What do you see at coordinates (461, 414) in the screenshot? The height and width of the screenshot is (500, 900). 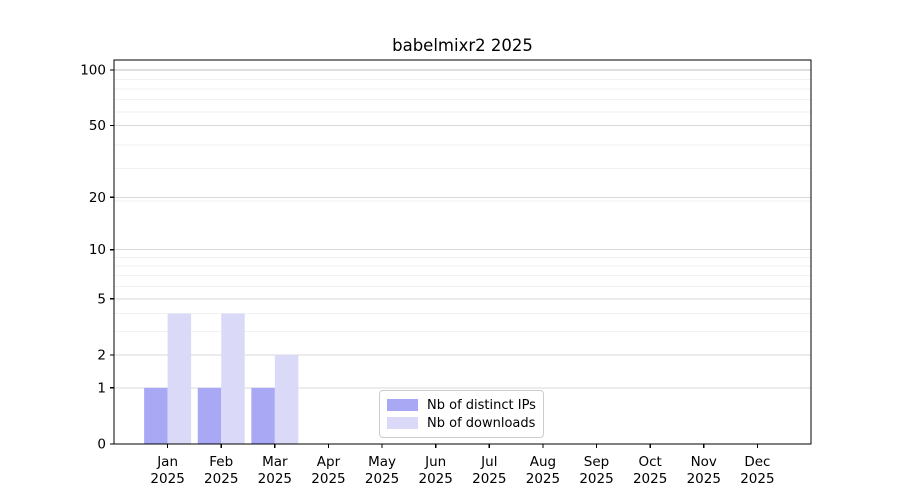 I see `legend: Nb of distinct IPs Nb of downloads` at bounding box center [461, 414].